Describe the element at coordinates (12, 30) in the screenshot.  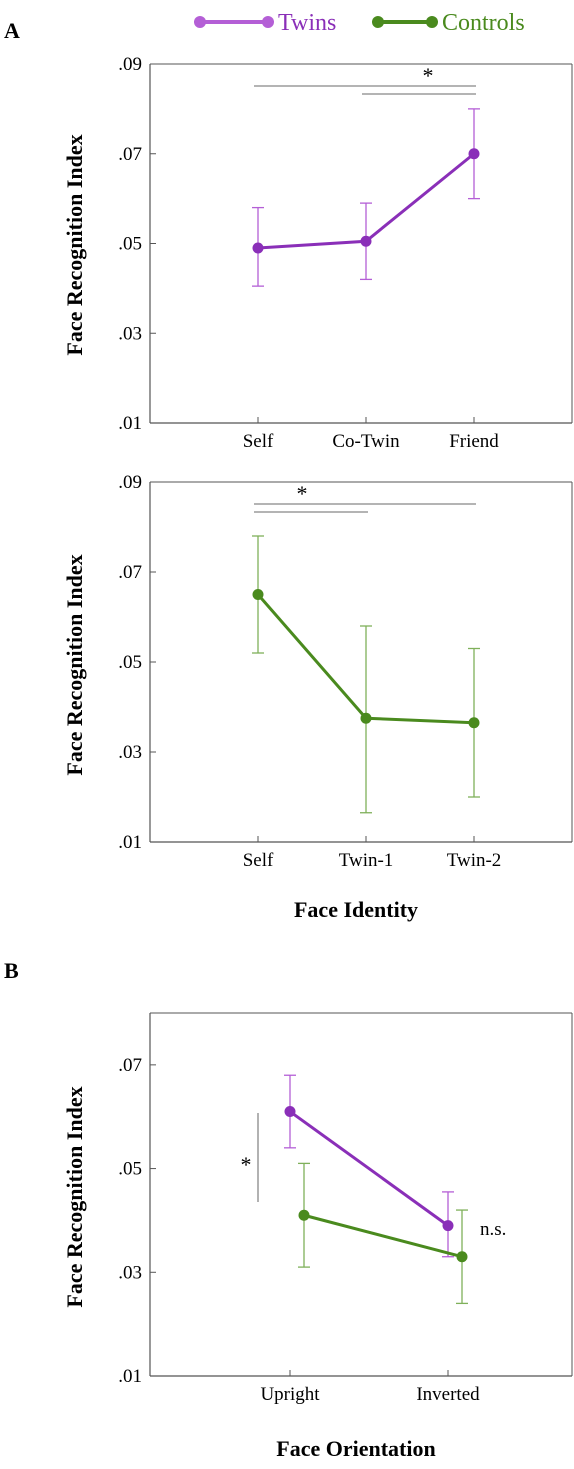
I see `panel-letter-a: A` at that location.